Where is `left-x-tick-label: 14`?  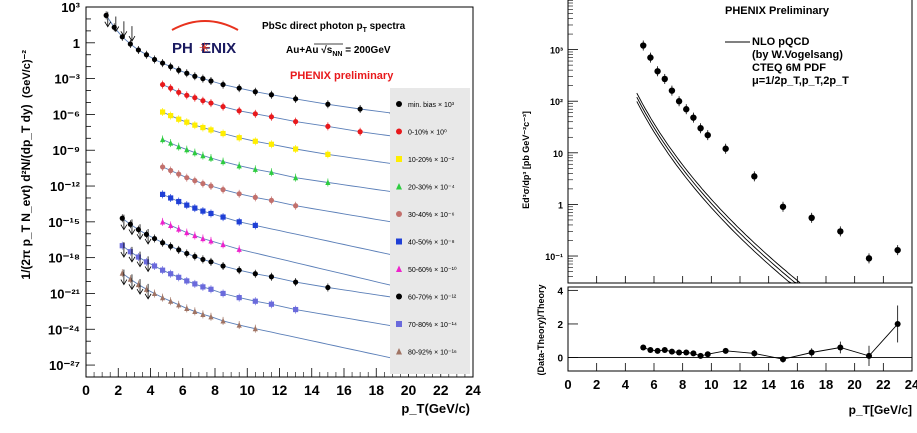
left-x-tick-label: 14 is located at coordinates (312, 390).